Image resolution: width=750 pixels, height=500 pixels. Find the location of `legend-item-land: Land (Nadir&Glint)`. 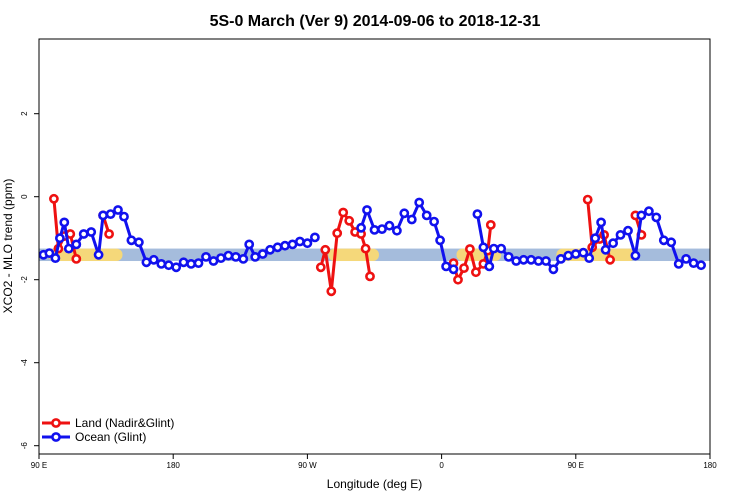

legend-item-land: Land (Nadir&Glint) is located at coordinates (108, 423).